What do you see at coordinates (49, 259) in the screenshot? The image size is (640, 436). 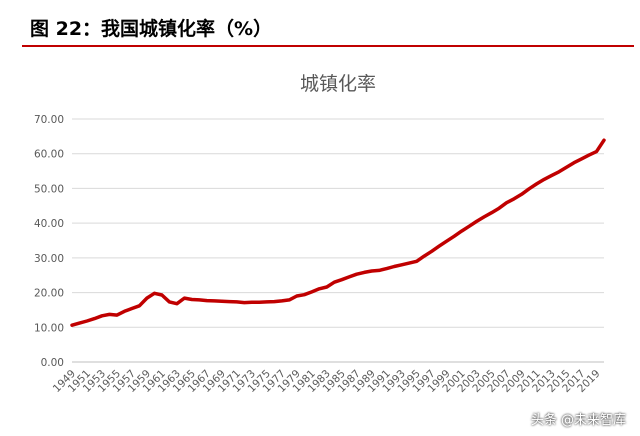 I see `y-tick-label: 30.00` at bounding box center [49, 259].